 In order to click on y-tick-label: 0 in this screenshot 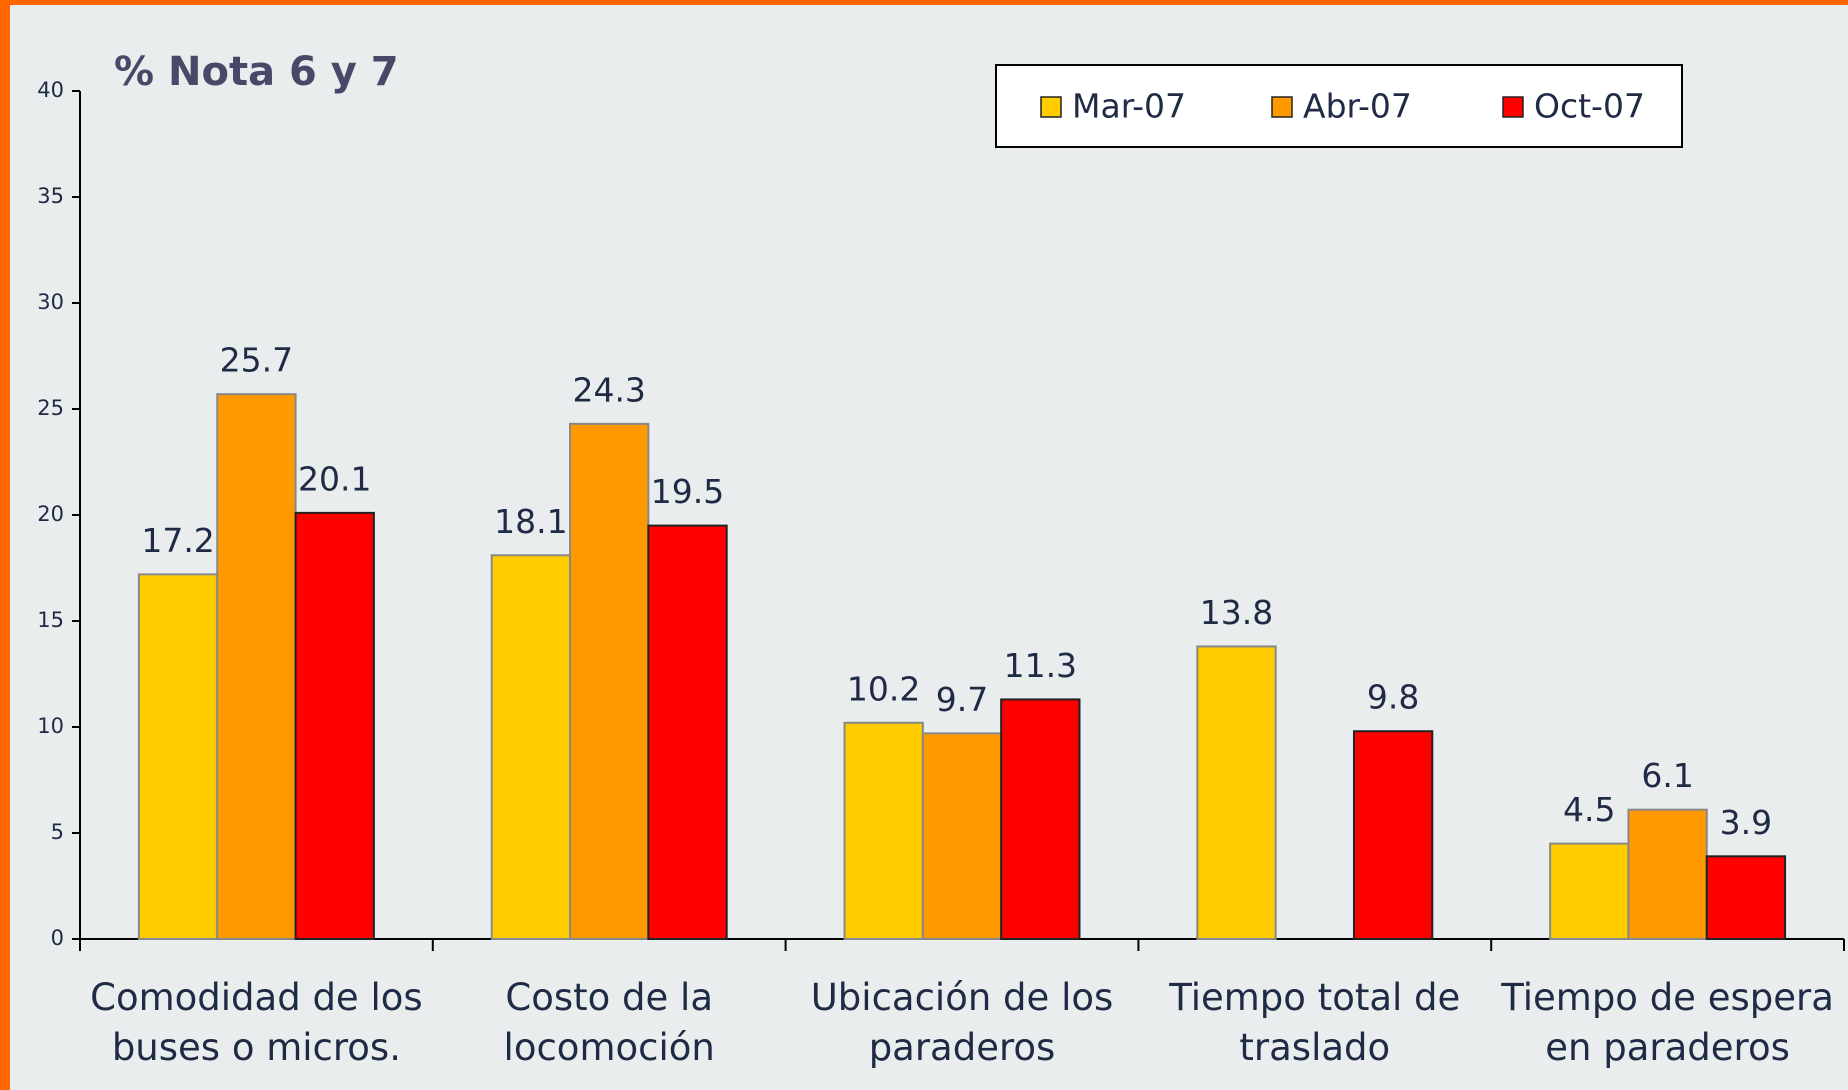, I will do `click(57, 938)`.